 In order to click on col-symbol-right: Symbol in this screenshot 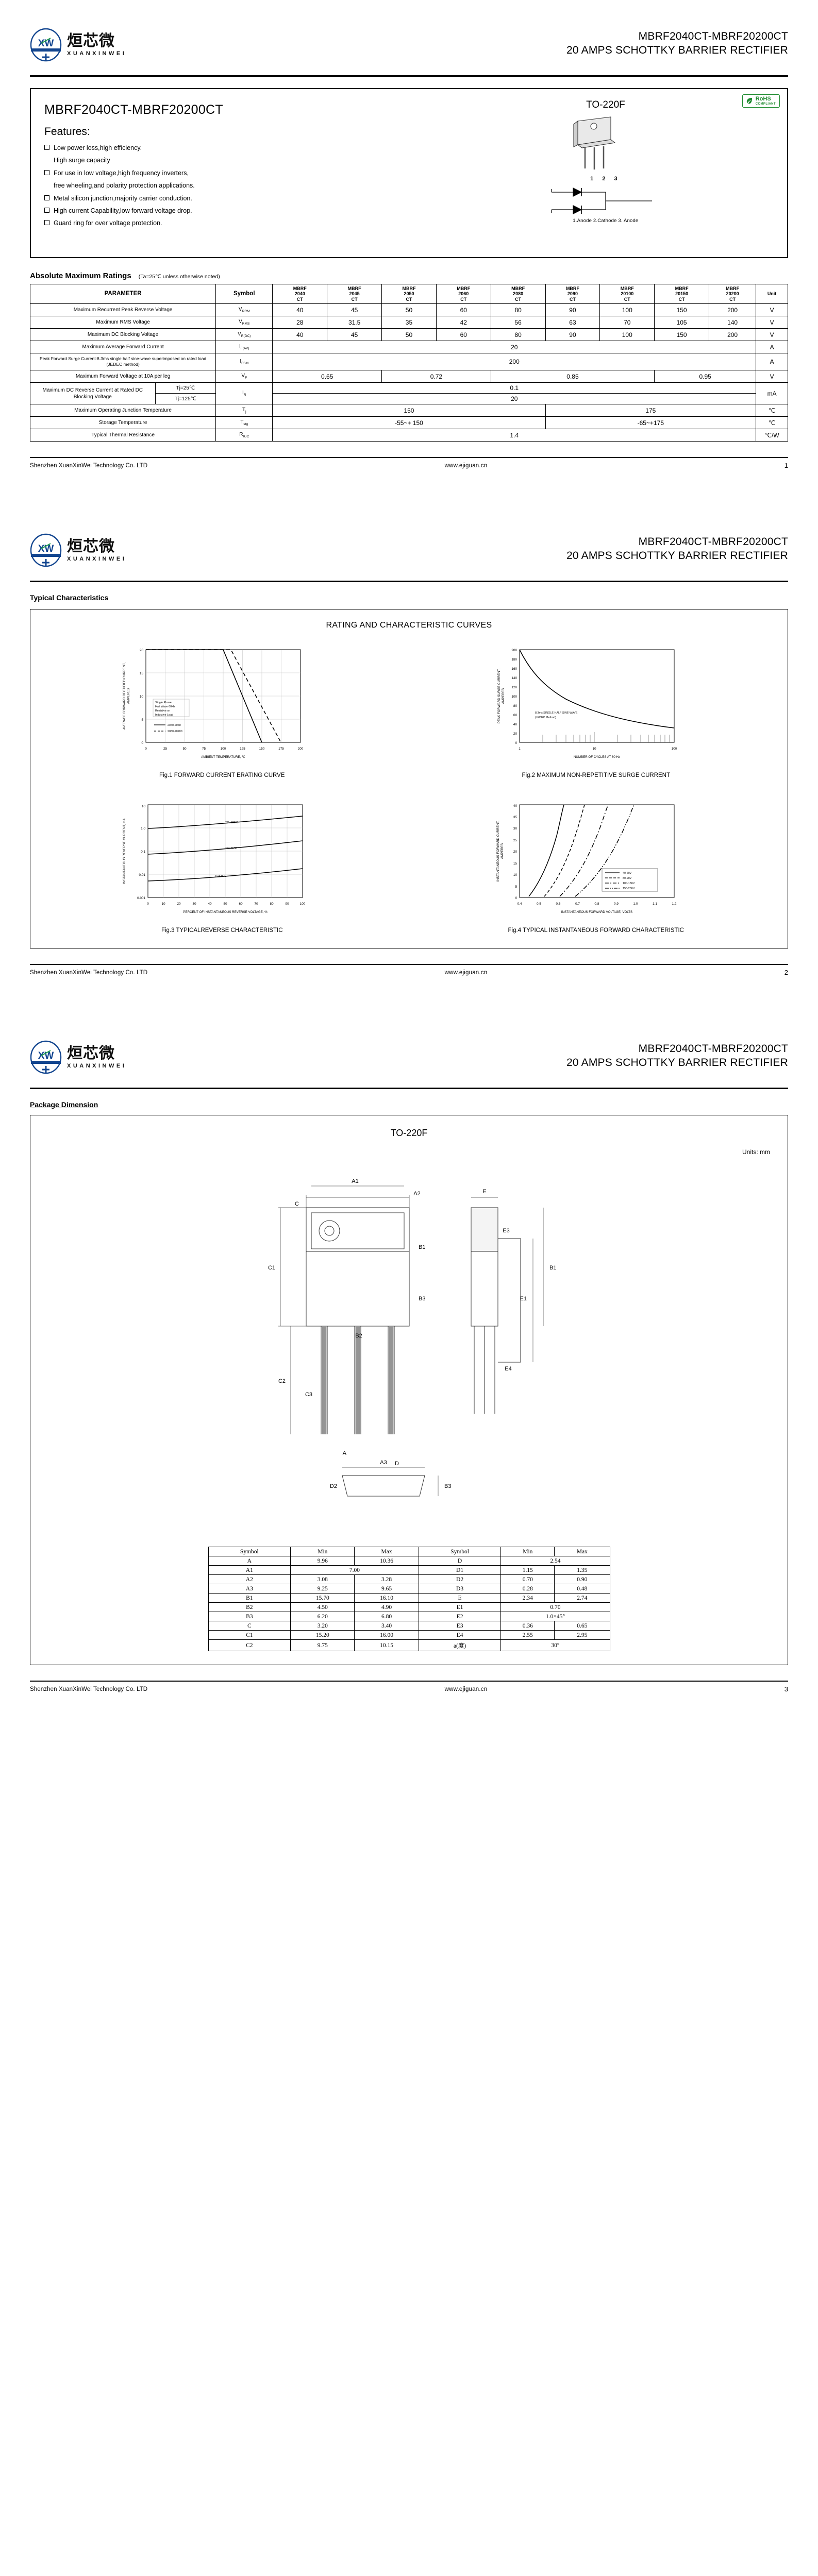, I will do `click(460, 1552)`.